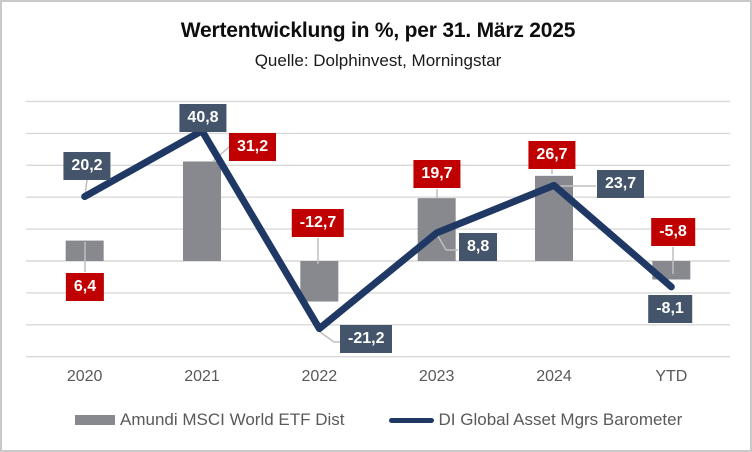 The width and height of the screenshot is (752, 452). I want to click on legend-item-barometer: DI Global Asset Mgrs Barometer, so click(535, 420).